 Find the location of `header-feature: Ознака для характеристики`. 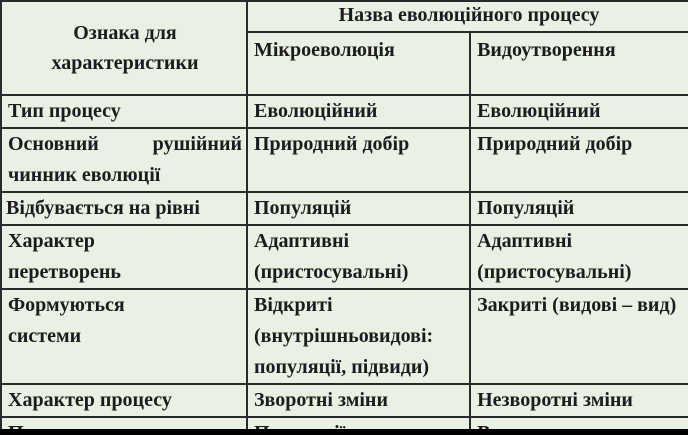

header-feature: Ознака для характеристики is located at coordinates (124, 48).